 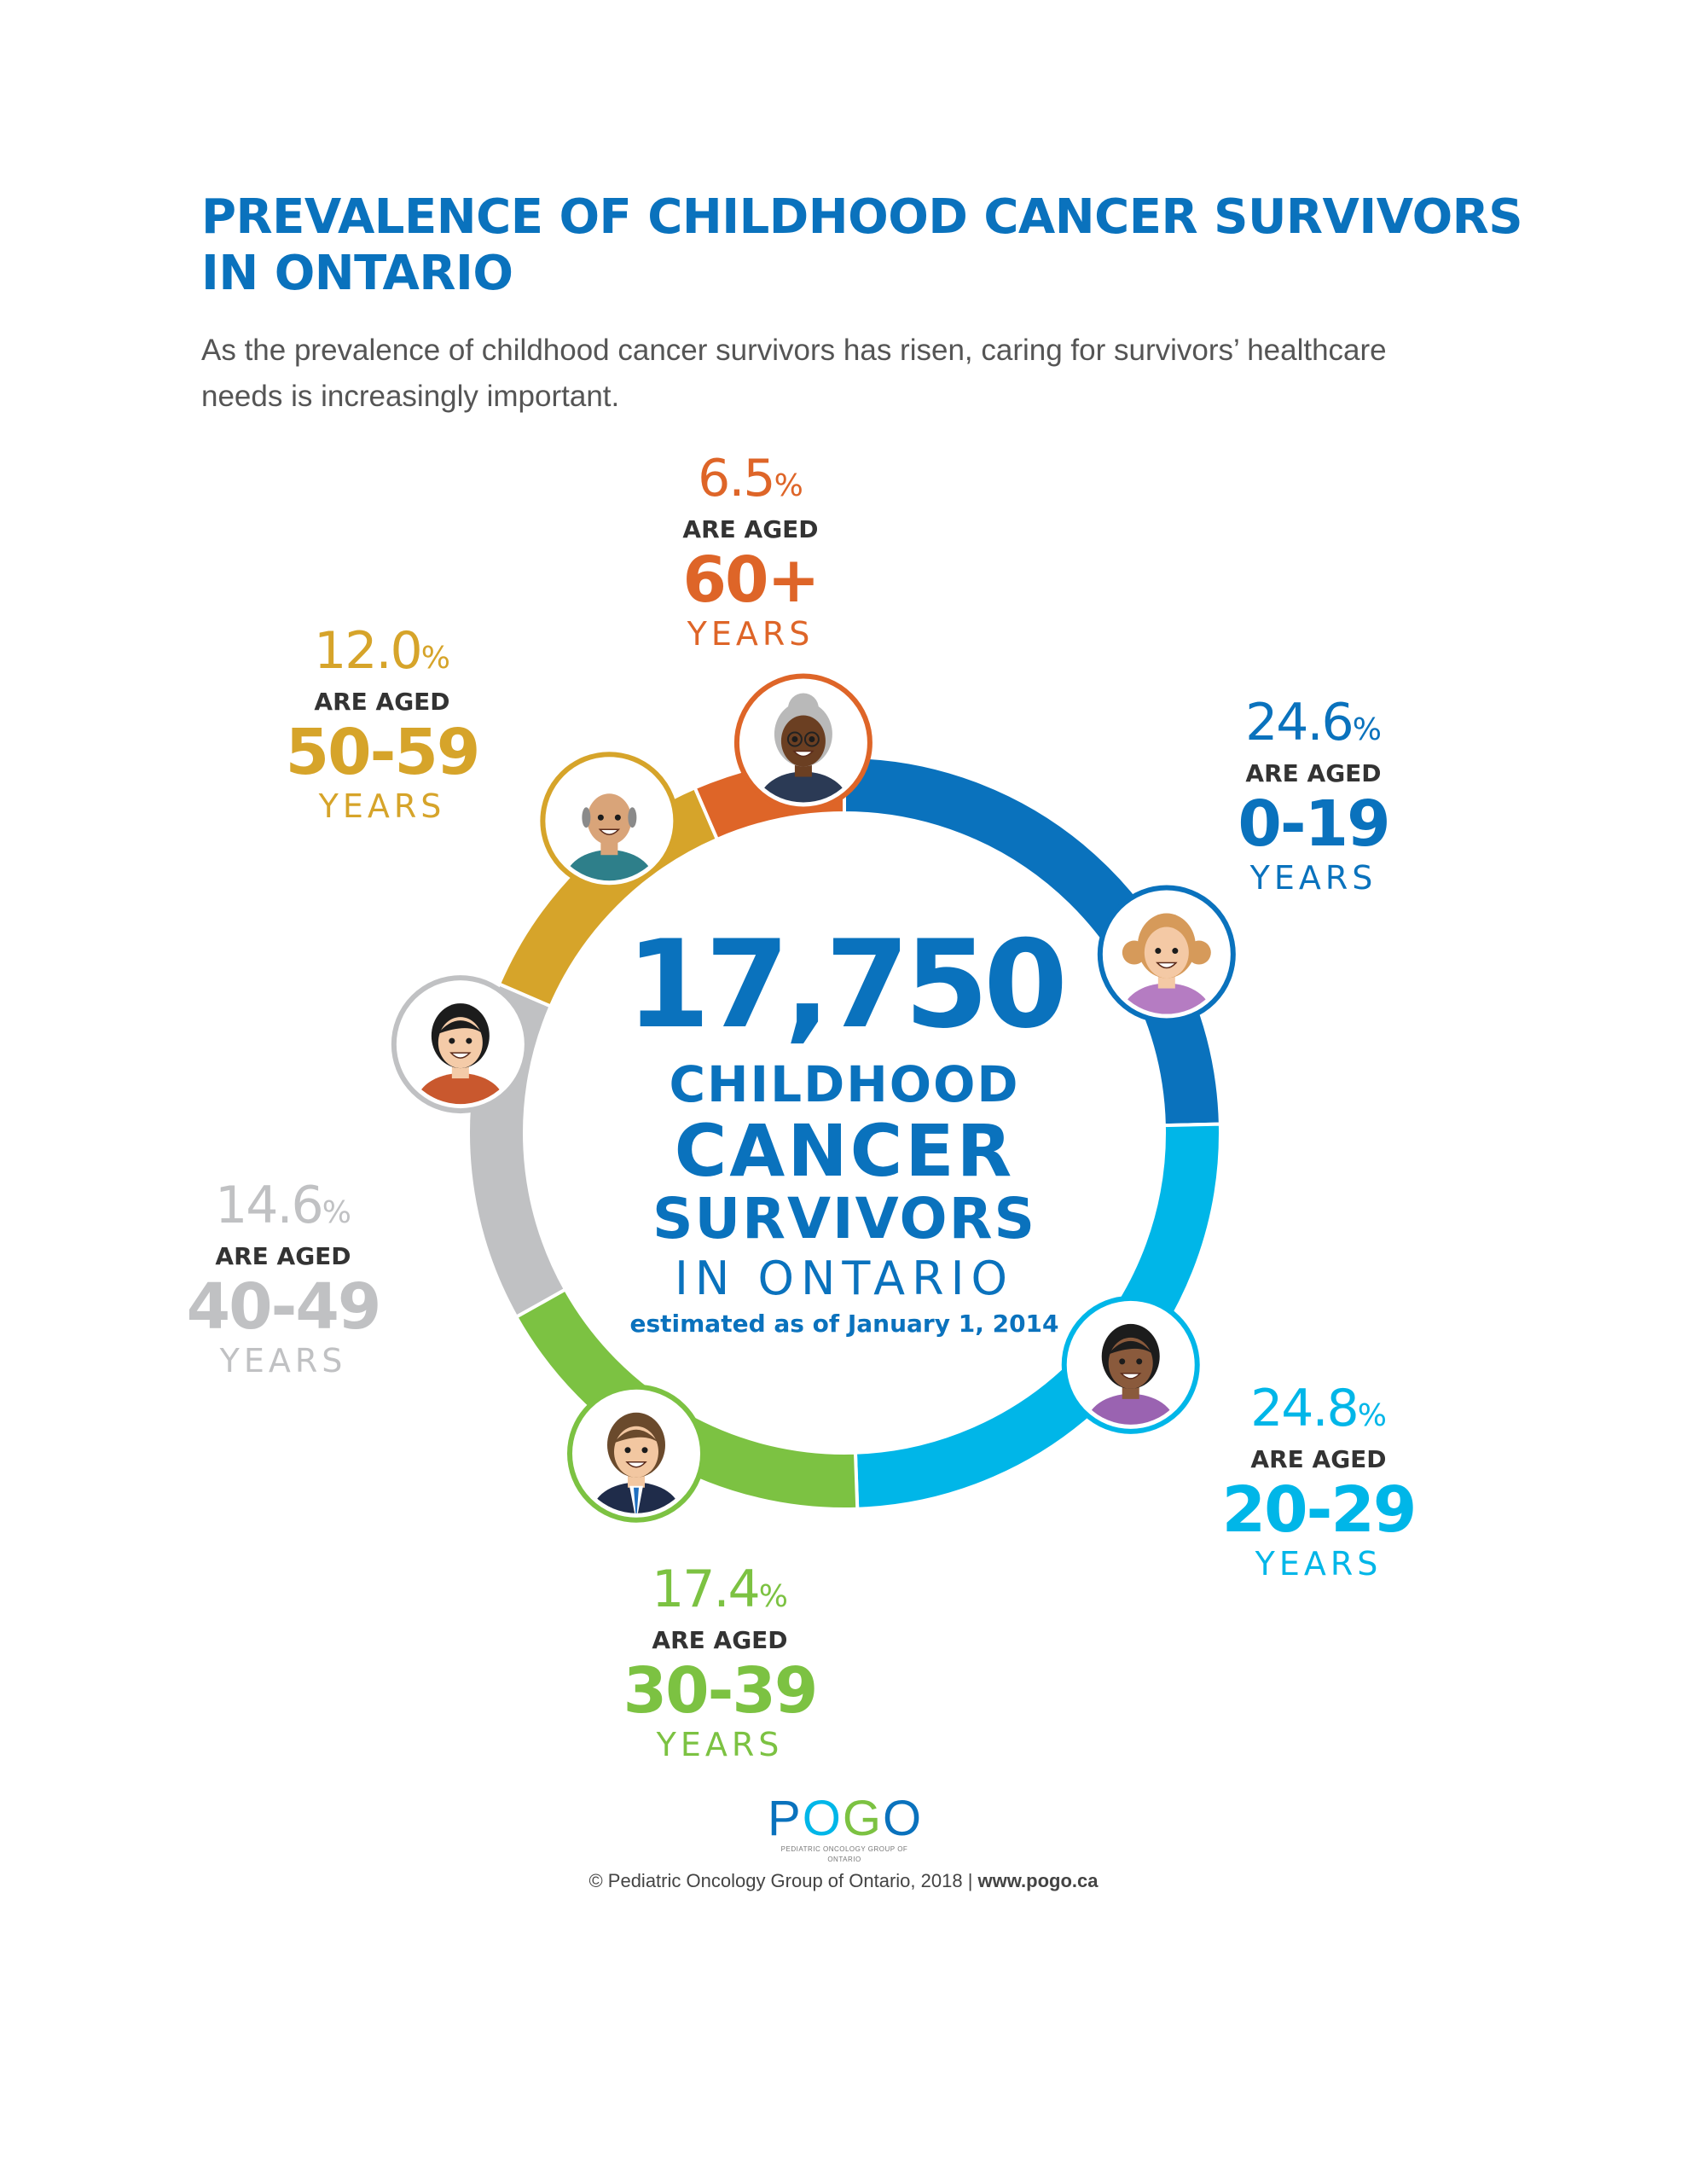 What do you see at coordinates (1319, 1409) in the screenshot?
I see `pct-value: 24.8%` at bounding box center [1319, 1409].